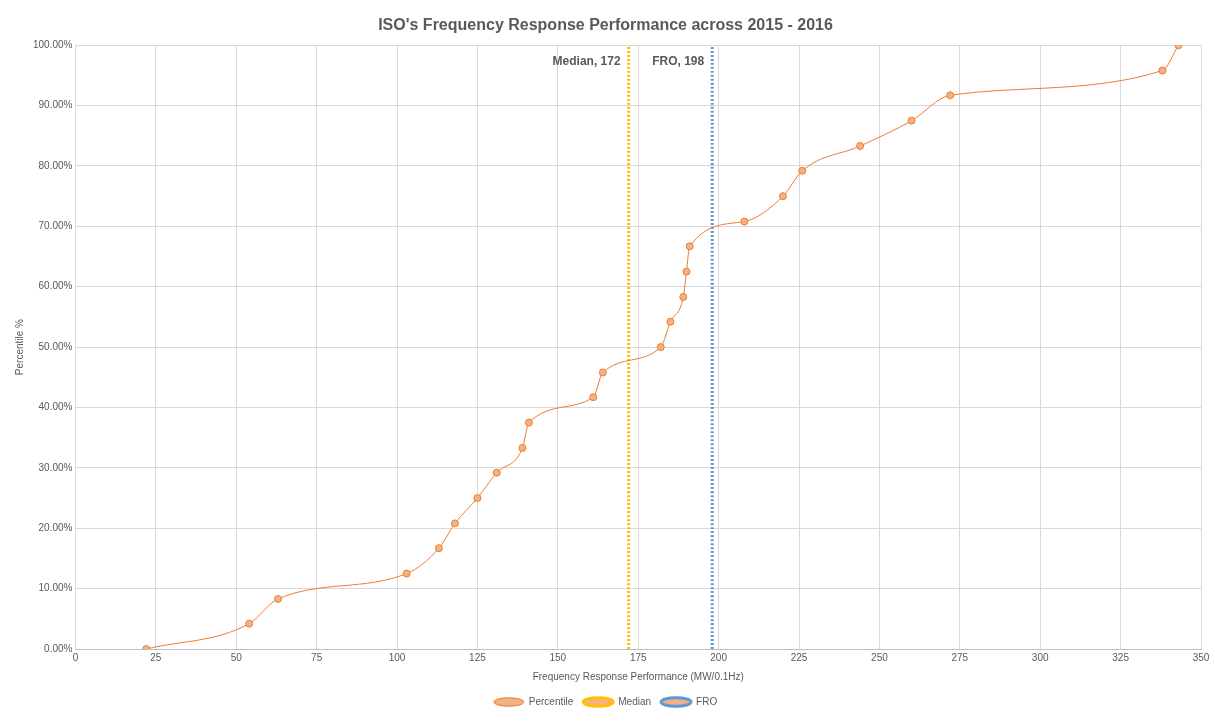 The width and height of the screenshot is (1215, 723). What do you see at coordinates (799, 657) in the screenshot?
I see `x-tick-label: 225` at bounding box center [799, 657].